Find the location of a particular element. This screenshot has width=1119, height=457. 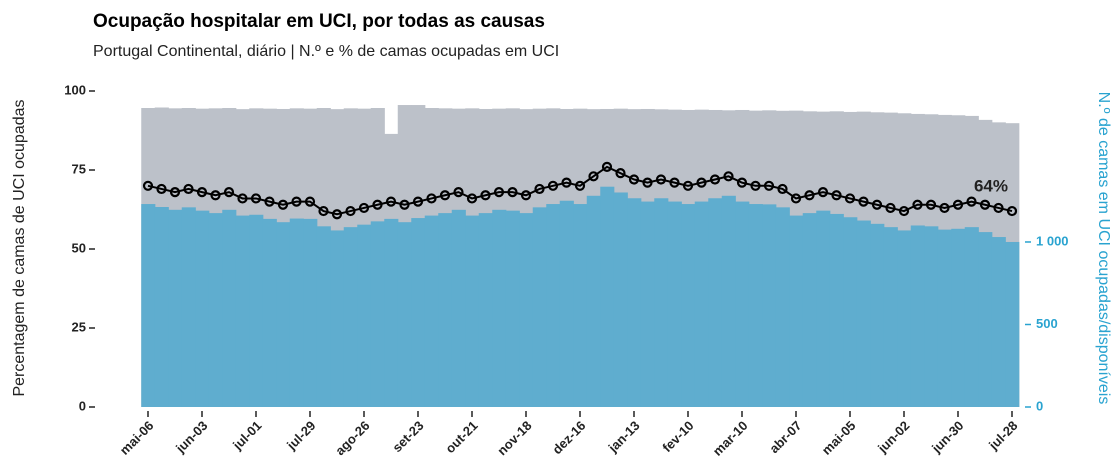

x-tick-label: jun-30 is located at coordinates (947, 437).